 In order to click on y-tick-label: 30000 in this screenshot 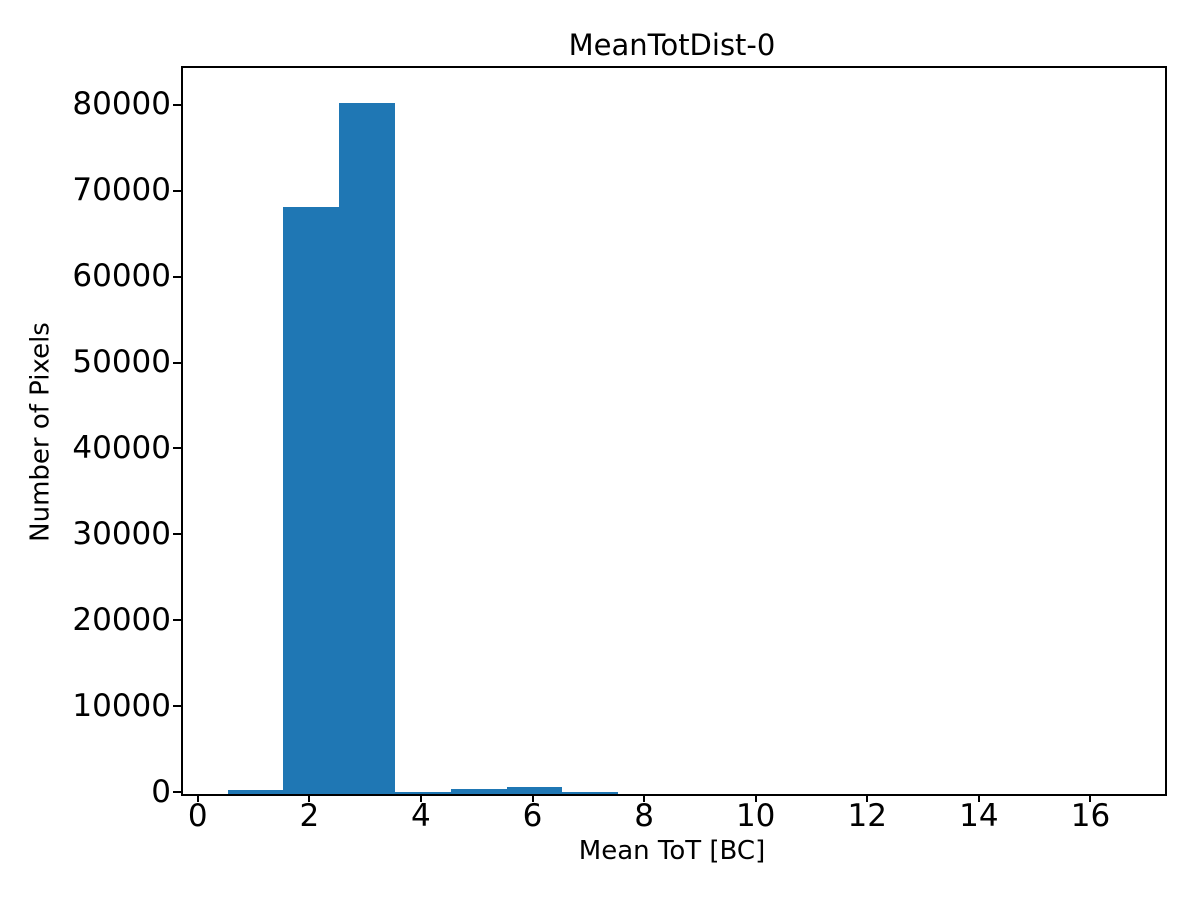, I will do `click(121, 533)`.